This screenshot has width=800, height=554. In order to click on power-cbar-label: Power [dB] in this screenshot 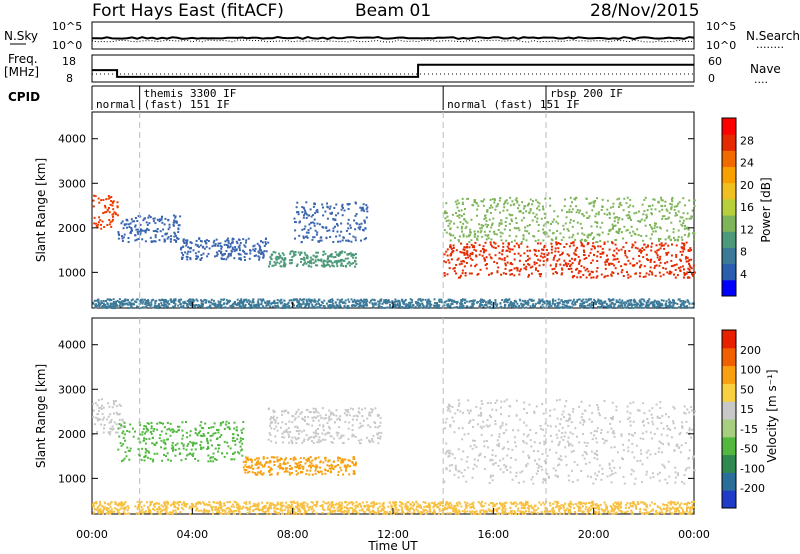, I will do `click(766, 209)`.